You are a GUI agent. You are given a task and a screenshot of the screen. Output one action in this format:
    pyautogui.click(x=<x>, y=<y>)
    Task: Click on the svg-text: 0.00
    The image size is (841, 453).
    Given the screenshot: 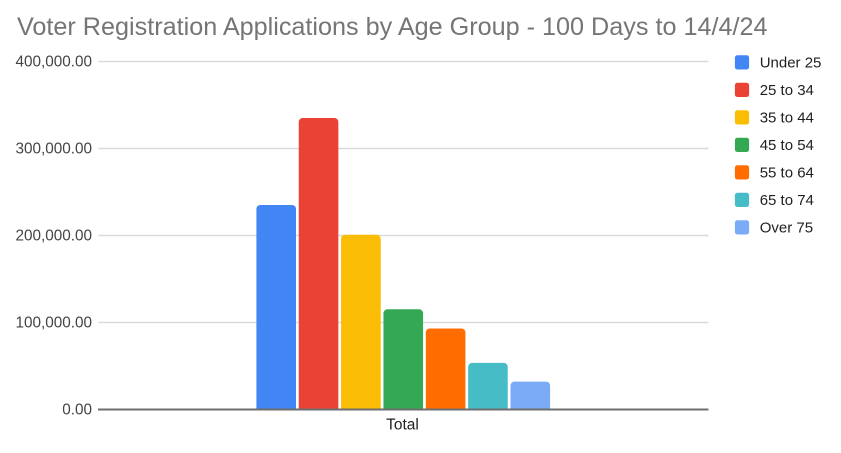 What is the action you would take?
    pyautogui.click(x=77, y=410)
    